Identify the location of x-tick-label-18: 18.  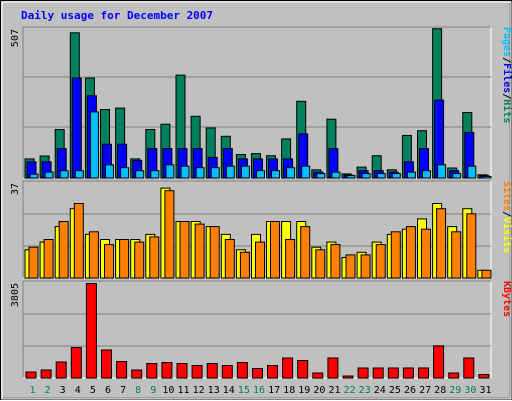
(289, 390).